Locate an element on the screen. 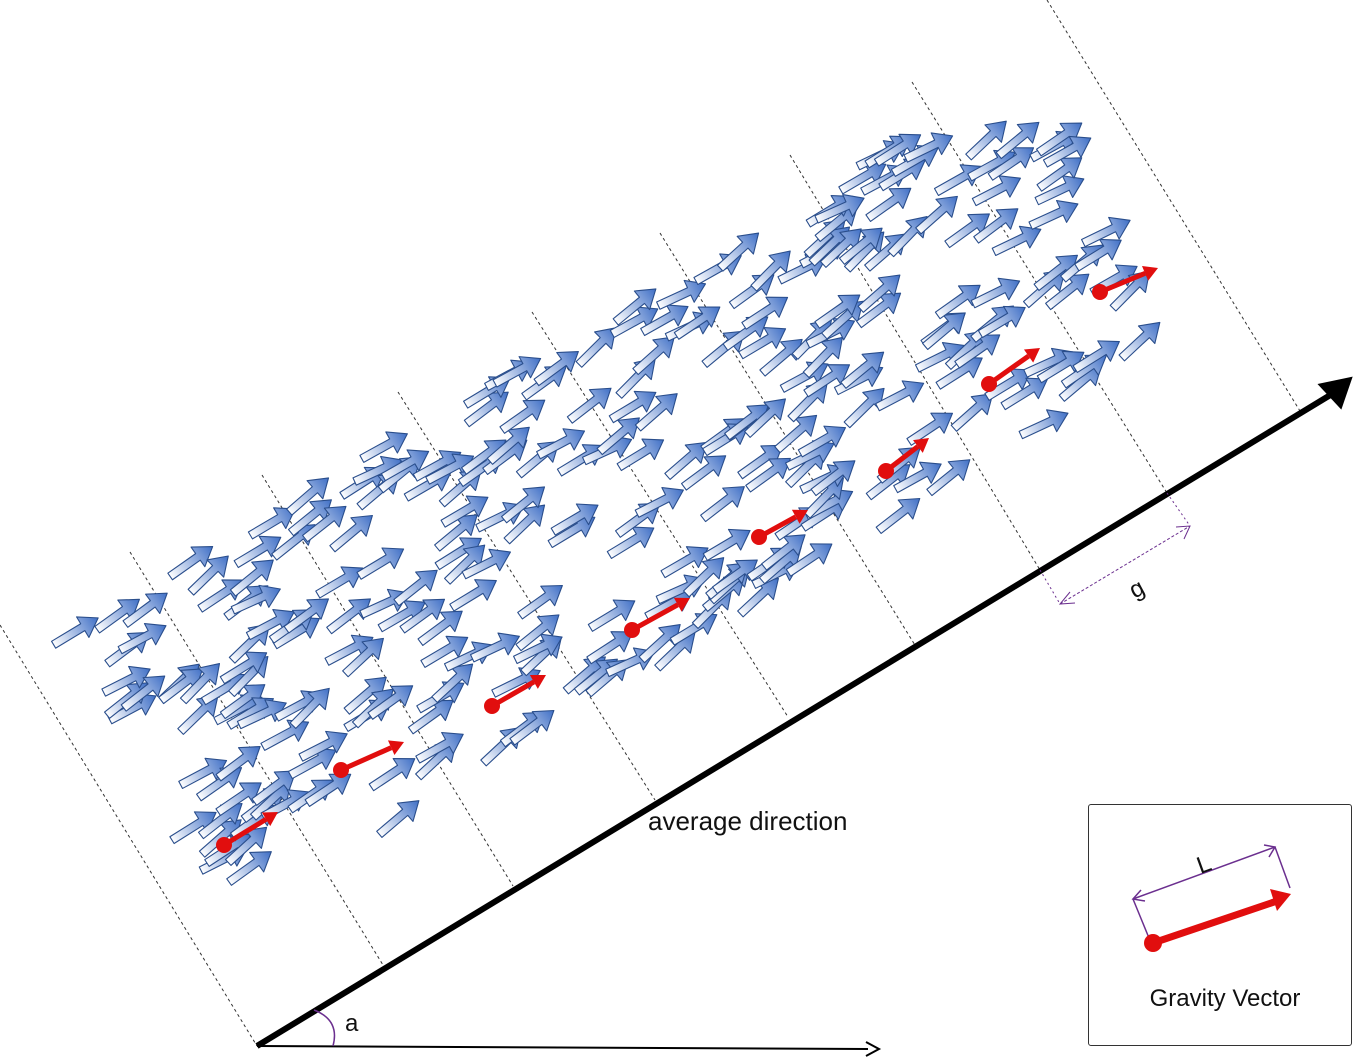  legend-box: L Gravity Vector is located at coordinates (1220, 925).